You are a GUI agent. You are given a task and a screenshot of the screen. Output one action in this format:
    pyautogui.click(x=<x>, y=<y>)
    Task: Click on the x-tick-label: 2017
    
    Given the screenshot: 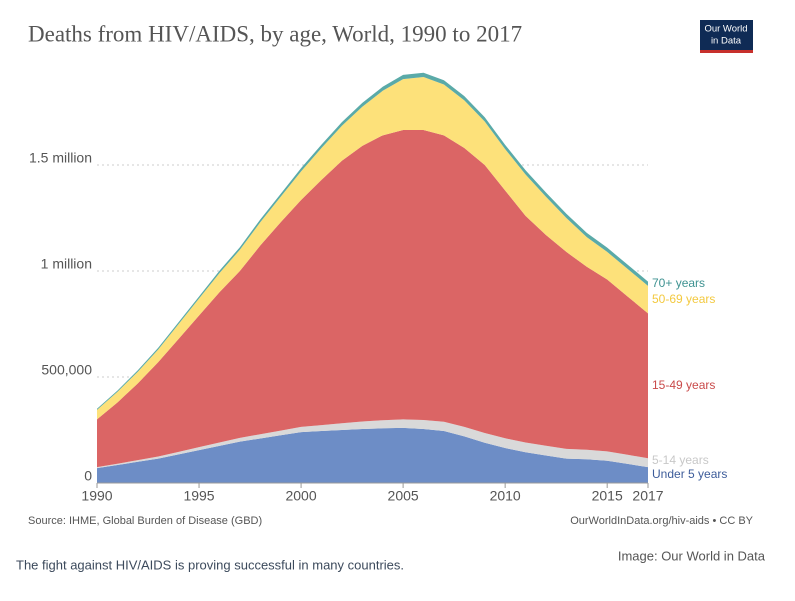 What is the action you would take?
    pyautogui.click(x=647, y=496)
    